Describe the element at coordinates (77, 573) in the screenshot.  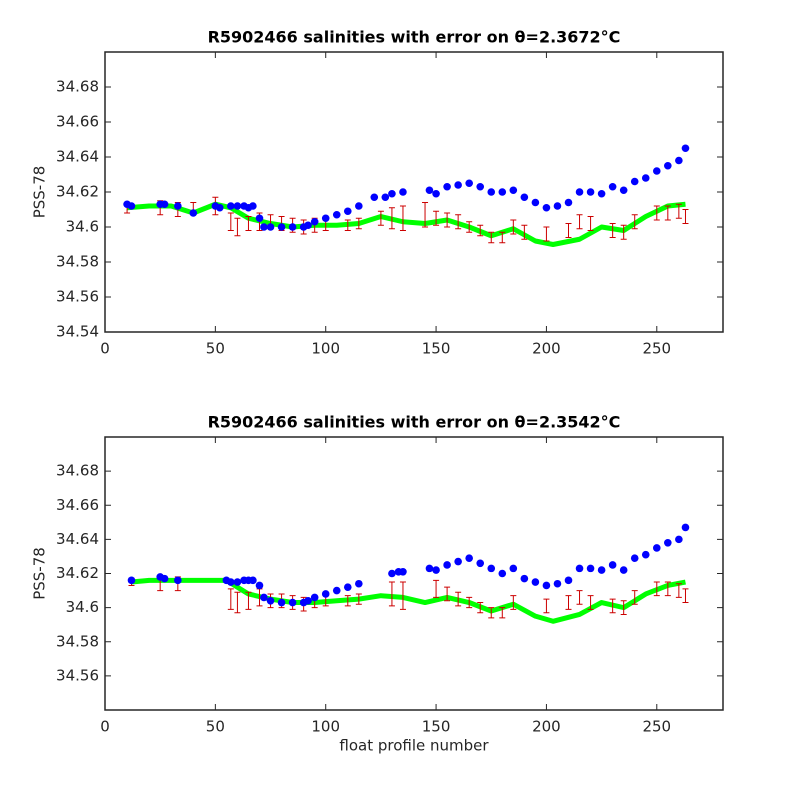
I see `y-tick-label: 34.62` at that location.